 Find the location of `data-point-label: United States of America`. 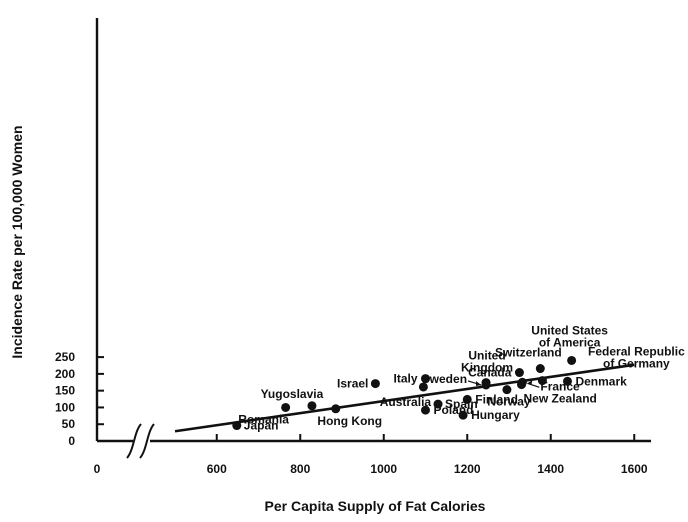

data-point-label: United States of America is located at coordinates (569, 336).